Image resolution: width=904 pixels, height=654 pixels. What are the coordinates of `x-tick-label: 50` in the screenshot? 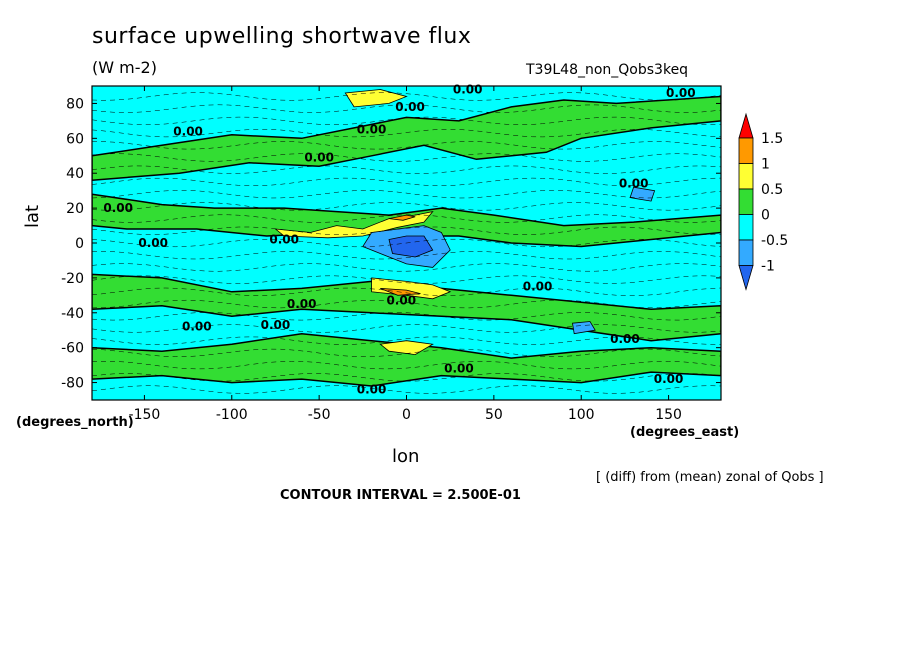 It's located at (494, 415).